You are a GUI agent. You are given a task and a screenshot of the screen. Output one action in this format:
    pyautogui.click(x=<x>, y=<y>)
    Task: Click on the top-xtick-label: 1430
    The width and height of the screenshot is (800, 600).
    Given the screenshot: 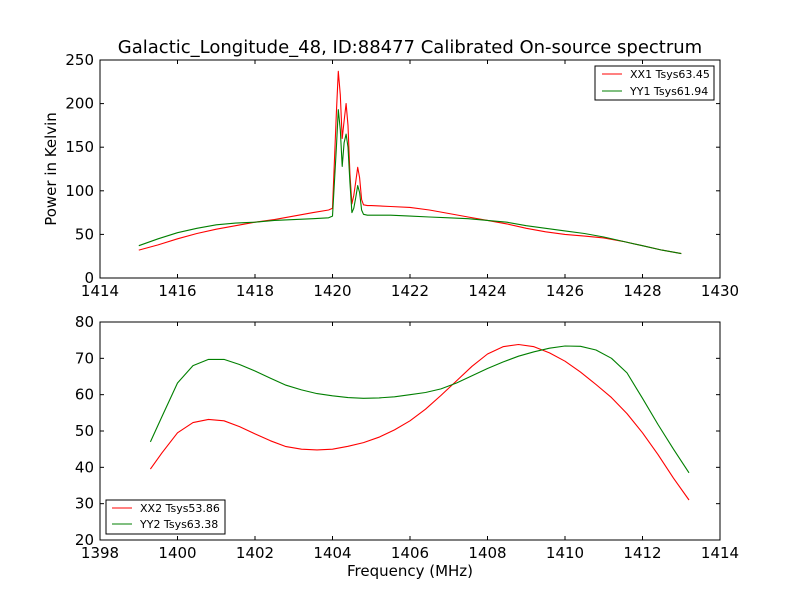 What is the action you would take?
    pyautogui.click(x=720, y=291)
    